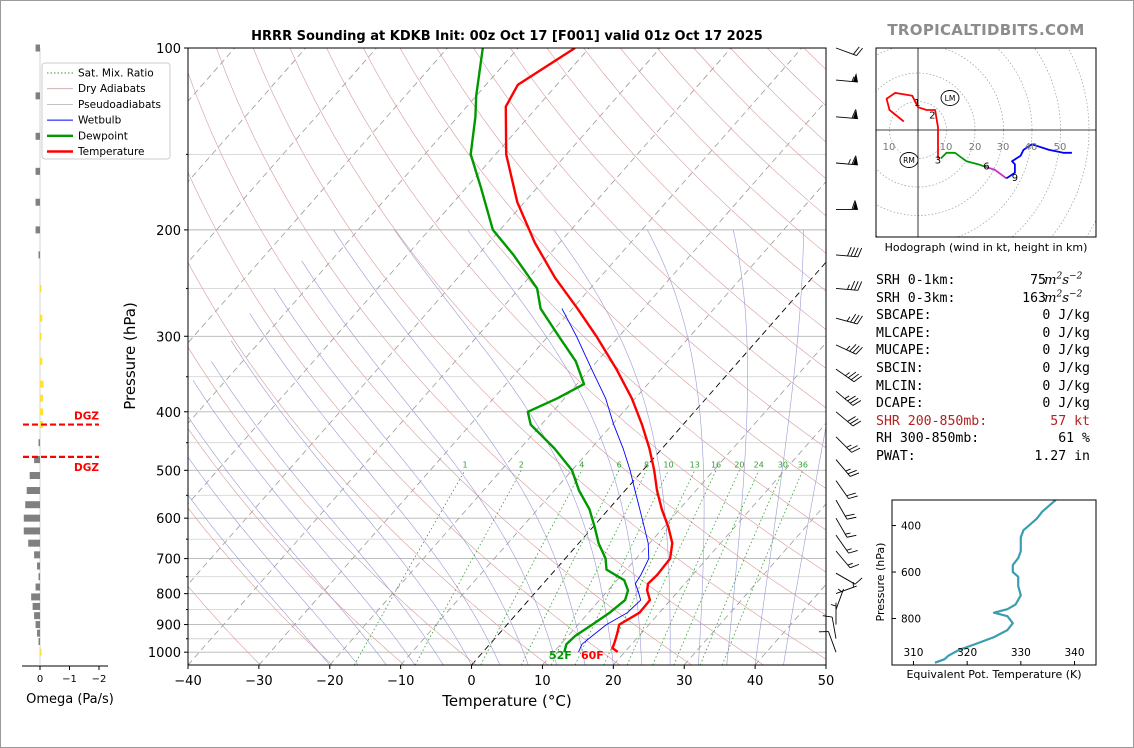 The image size is (1134, 748). What do you see at coordinates (464, 464) in the screenshot?
I see `mixing-ratio-label: 1` at bounding box center [464, 464].